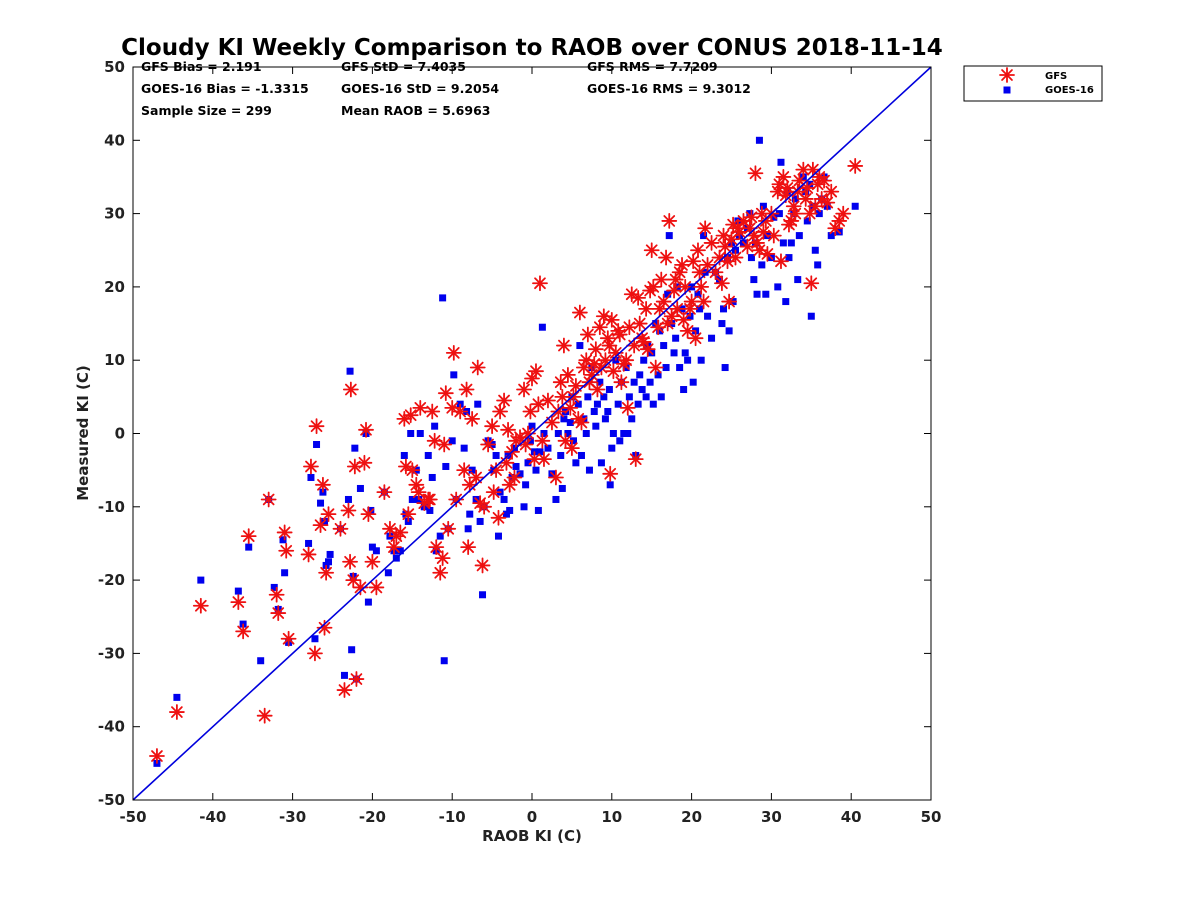 This screenshot has width=1200, height=900. I want to click on x-tick-label: 20, so click(691, 817).